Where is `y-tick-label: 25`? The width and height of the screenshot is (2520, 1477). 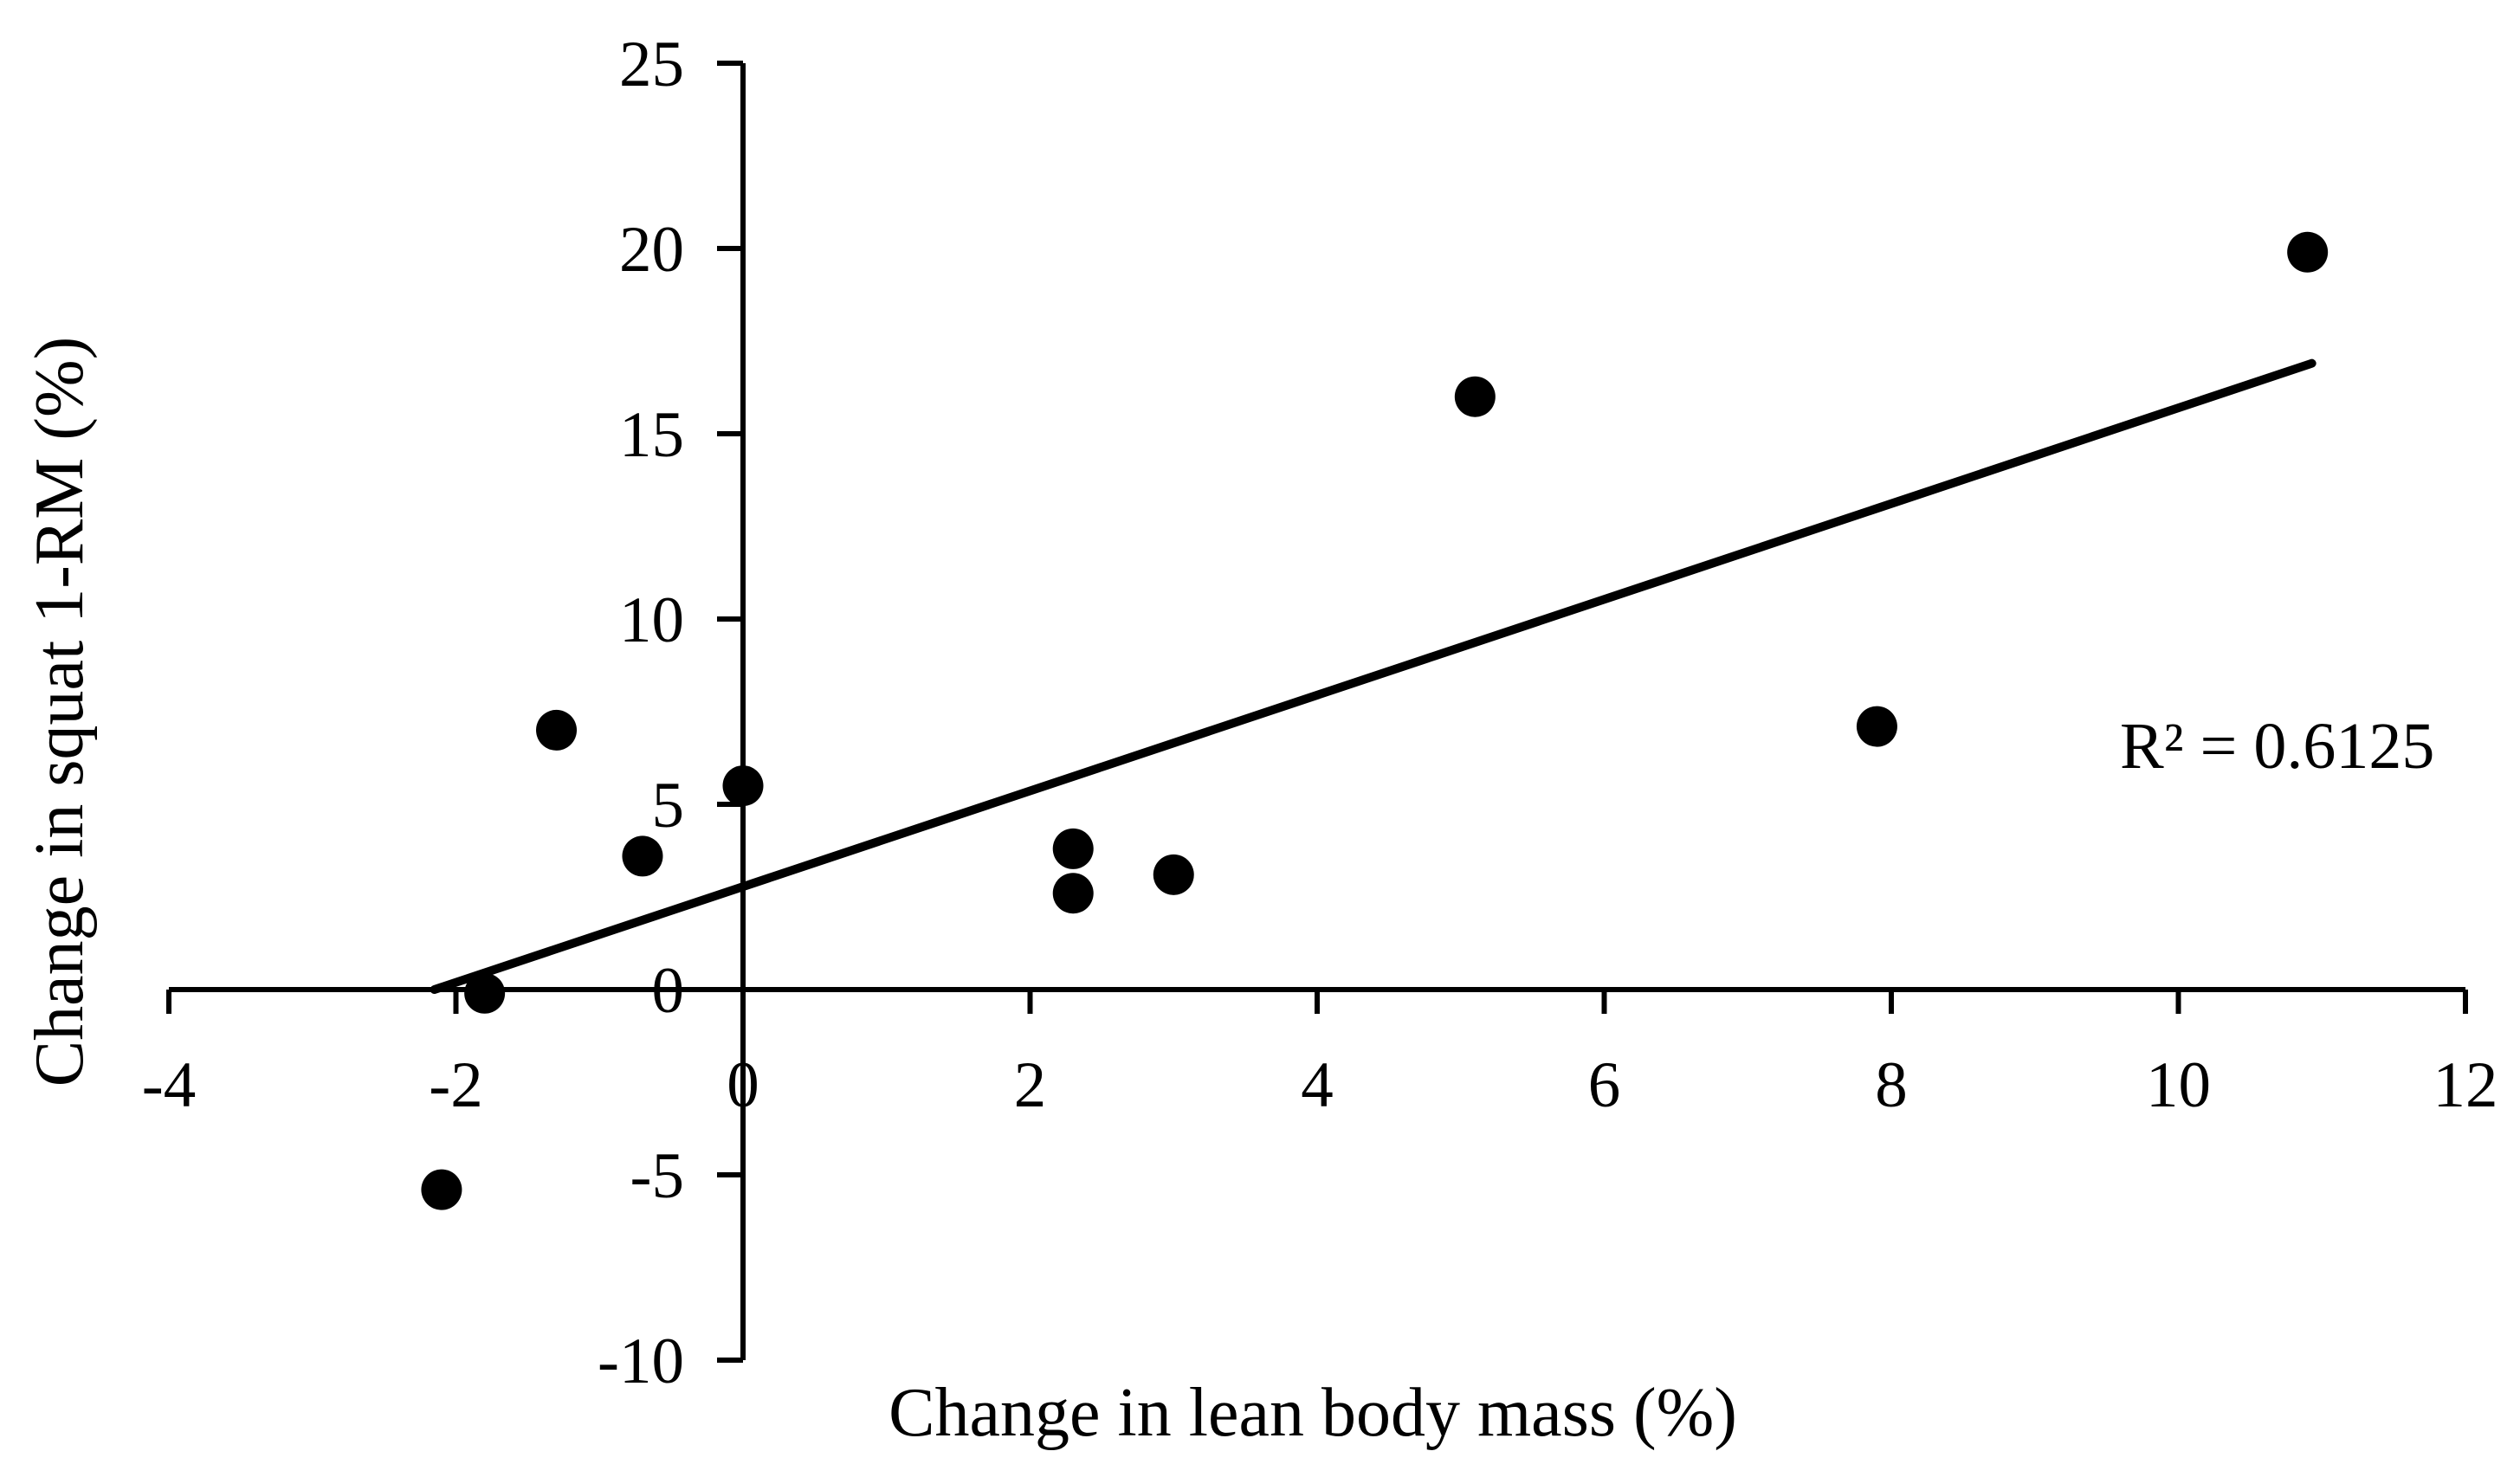 y-tick-label: 25 is located at coordinates (651, 64).